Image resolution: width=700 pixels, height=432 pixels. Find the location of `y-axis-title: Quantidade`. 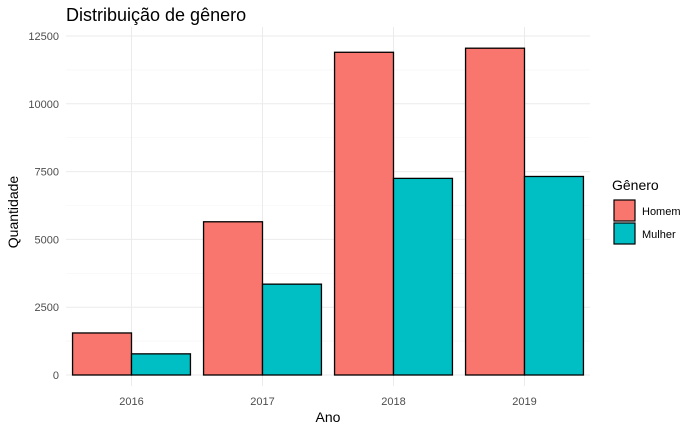

y-axis-title: Quantidade is located at coordinates (13, 212).